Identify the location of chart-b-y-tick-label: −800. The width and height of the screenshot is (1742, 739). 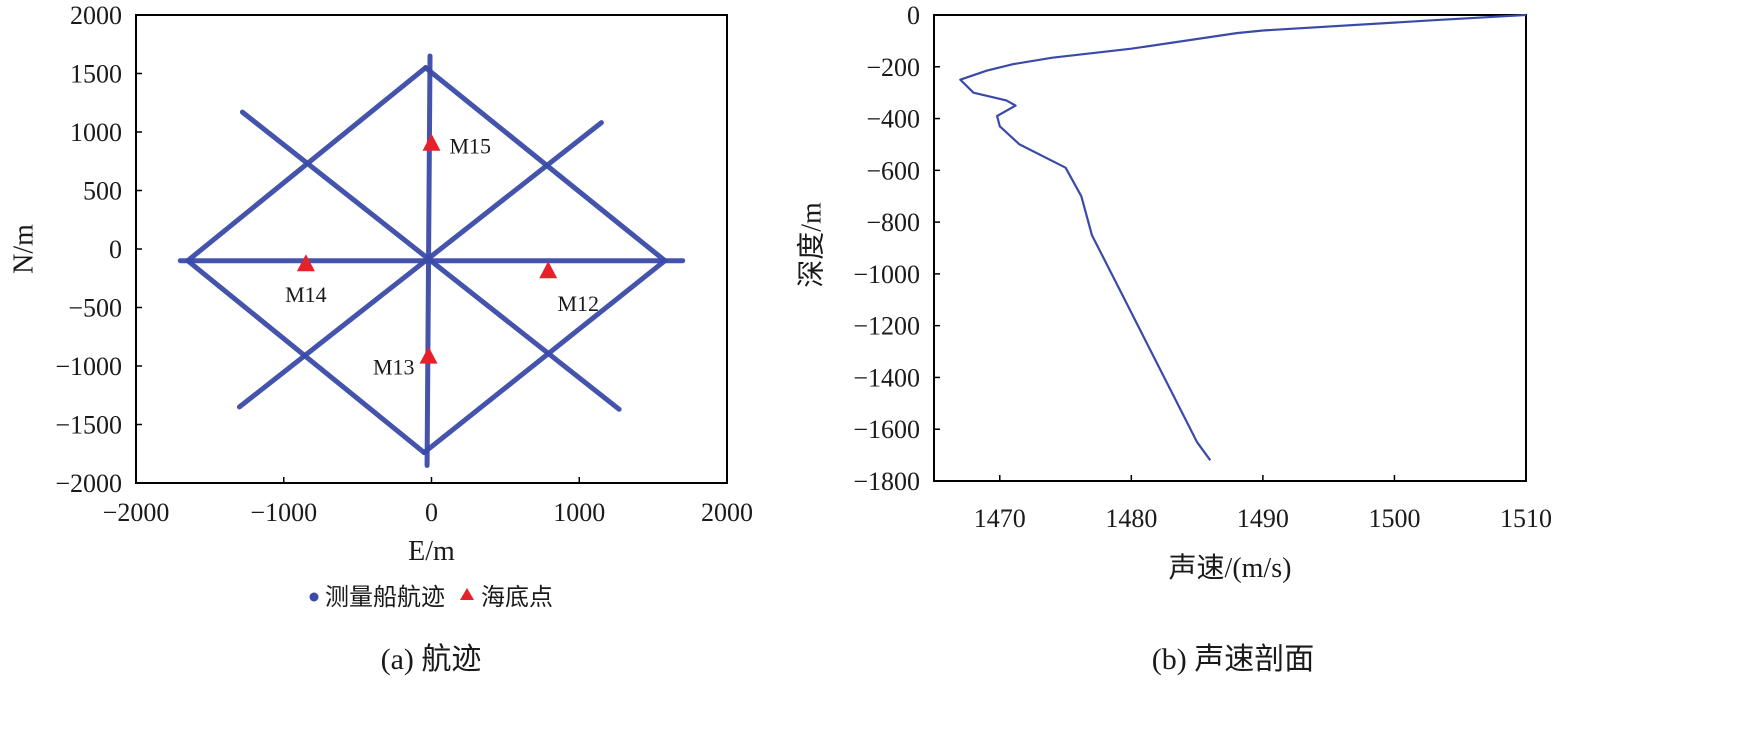
(893, 222).